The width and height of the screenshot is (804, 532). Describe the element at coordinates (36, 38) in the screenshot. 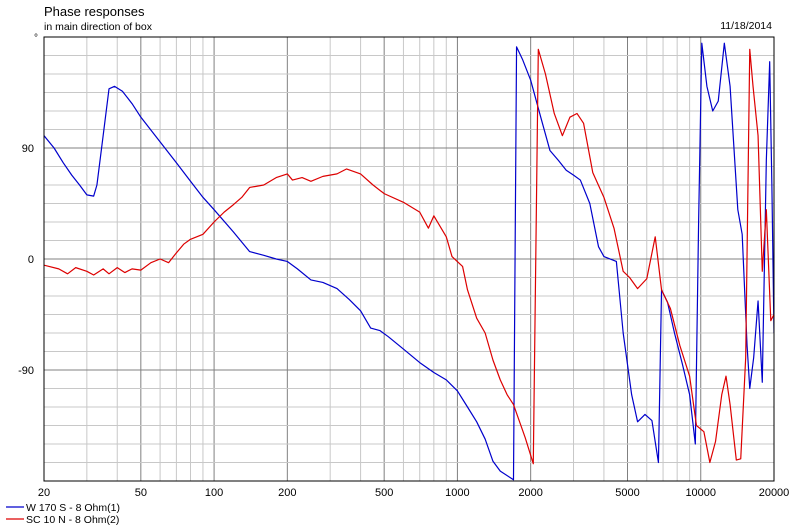

I see `y-unit-label: °` at that location.